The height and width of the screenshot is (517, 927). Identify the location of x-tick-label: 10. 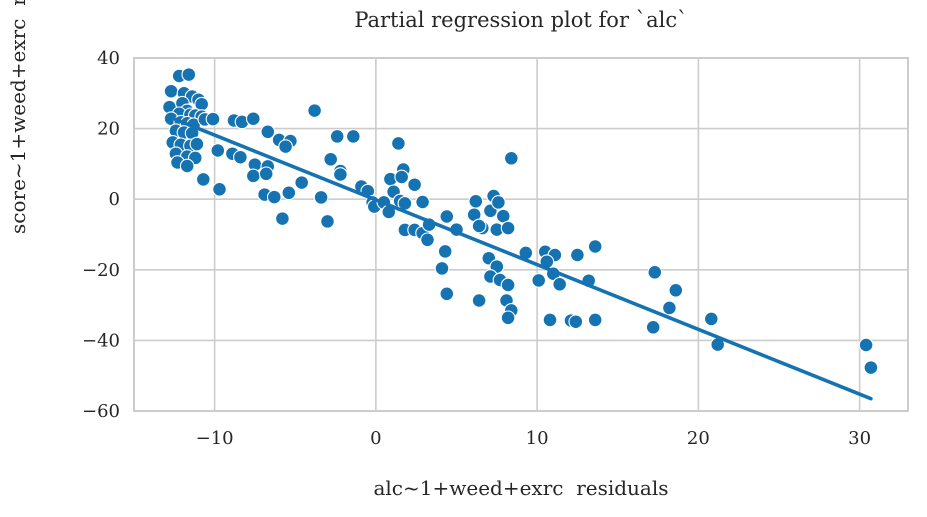
(537, 438).